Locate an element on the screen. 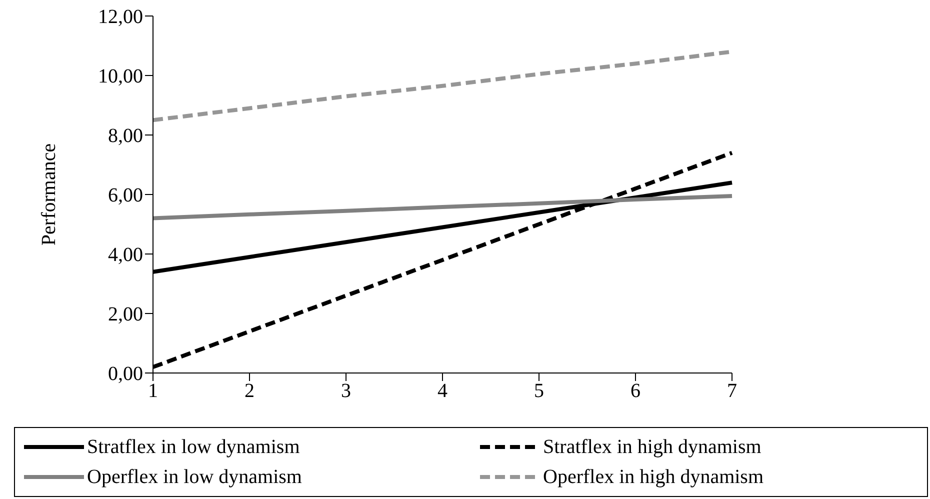 The image size is (930, 499). y-tick-label: 6,00 is located at coordinates (125, 195).